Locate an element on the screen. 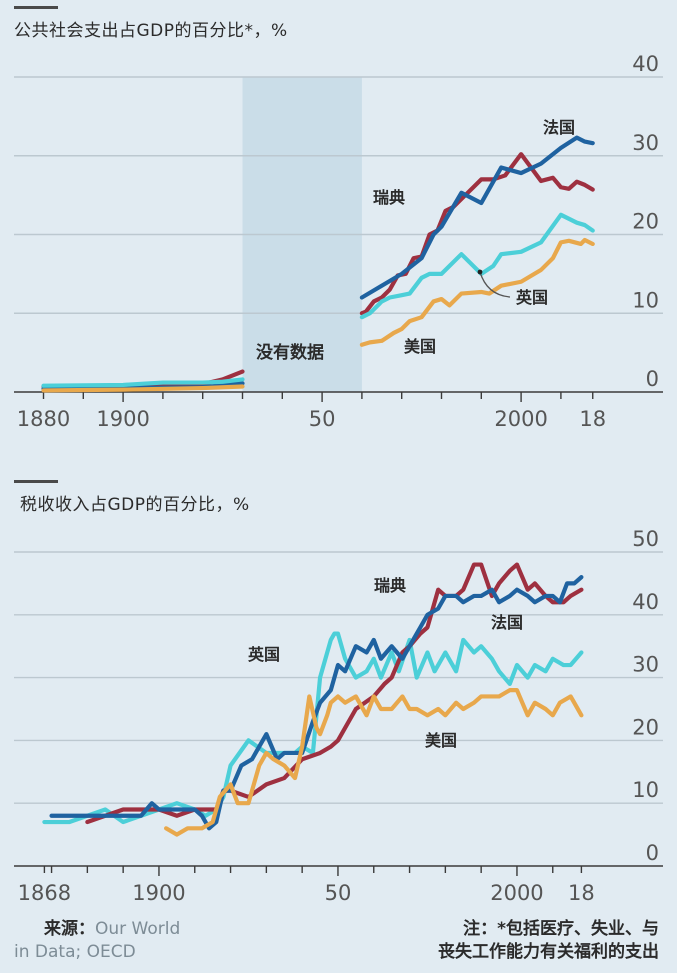  chart1-title: 公共社会支出占GDP的百分比*，% is located at coordinates (151, 31).